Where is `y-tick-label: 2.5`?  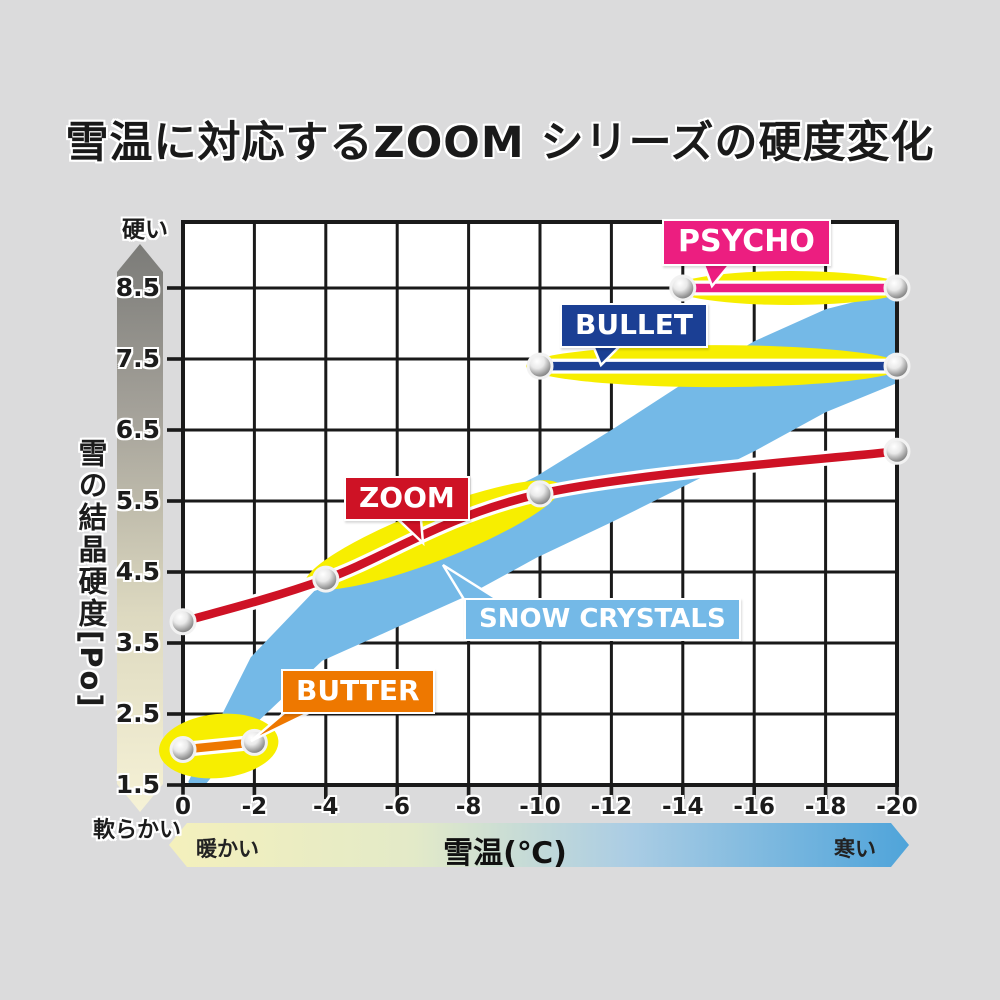
y-tick-label: 2.5 is located at coordinates (137, 713).